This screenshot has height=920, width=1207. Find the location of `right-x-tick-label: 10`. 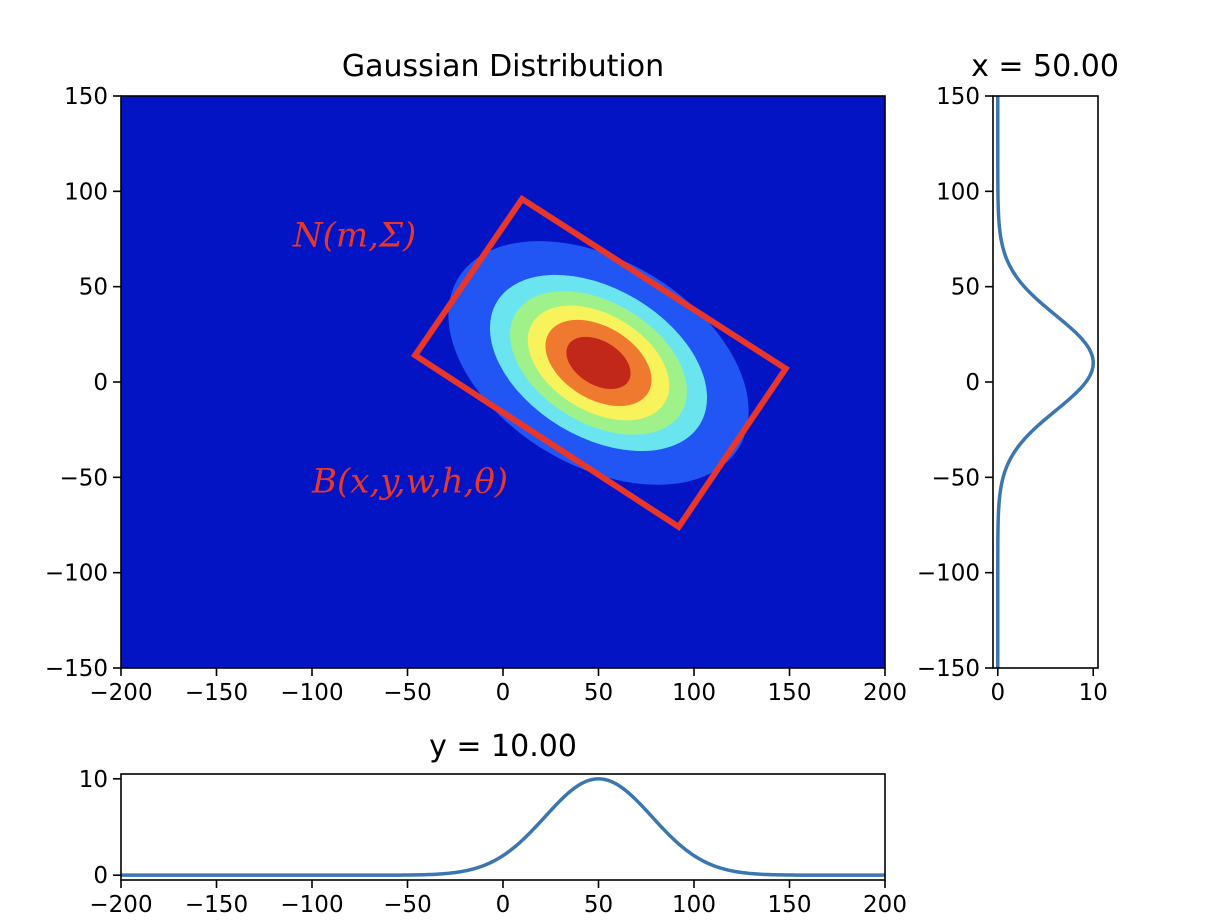

right-x-tick-label: 10 is located at coordinates (1093, 693).